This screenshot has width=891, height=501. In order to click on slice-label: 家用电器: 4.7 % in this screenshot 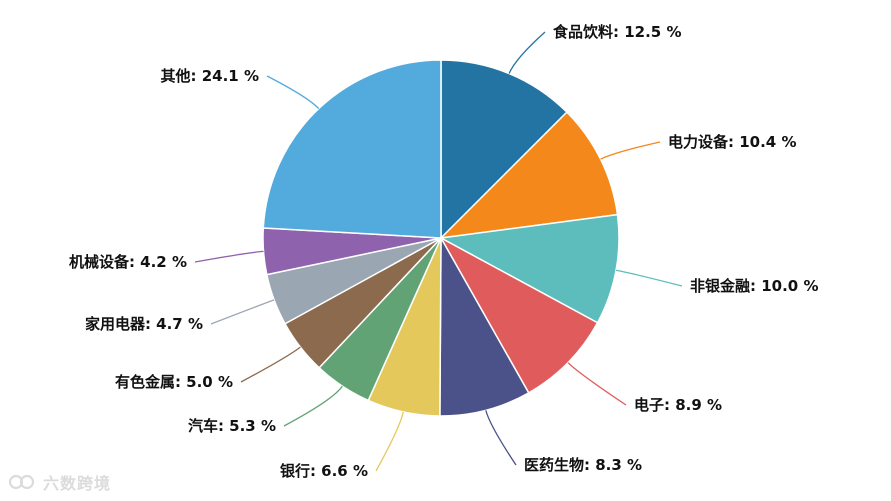, I will do `click(144, 324)`.